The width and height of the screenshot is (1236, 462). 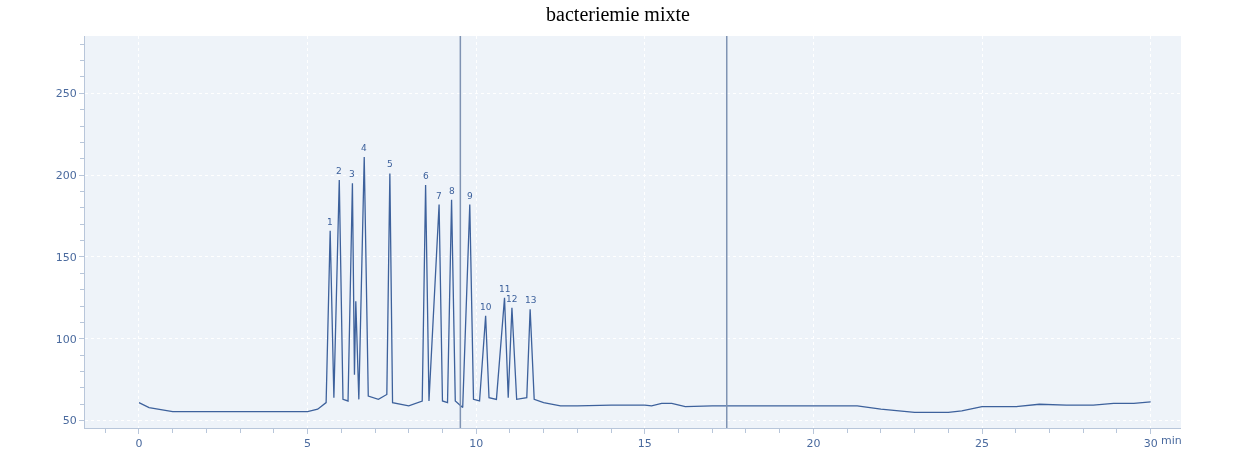 I want to click on x-tick-label: 0, so click(x=139, y=444).